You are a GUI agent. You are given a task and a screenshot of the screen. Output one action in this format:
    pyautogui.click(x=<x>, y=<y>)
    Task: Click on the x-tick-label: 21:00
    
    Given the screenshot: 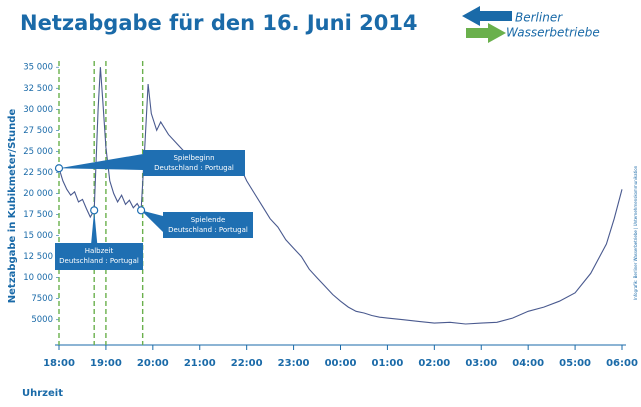 What is the action you would take?
    pyautogui.click(x=200, y=363)
    